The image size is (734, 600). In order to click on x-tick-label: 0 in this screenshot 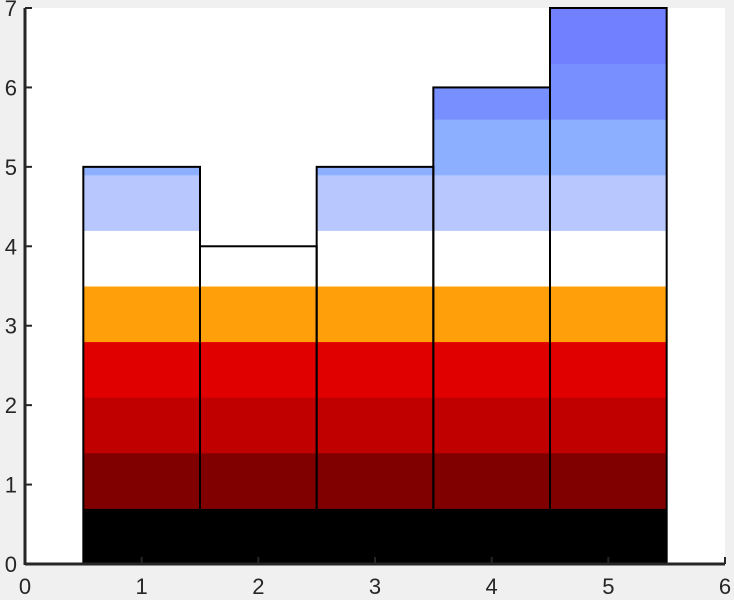, I will do `click(25, 586)`.